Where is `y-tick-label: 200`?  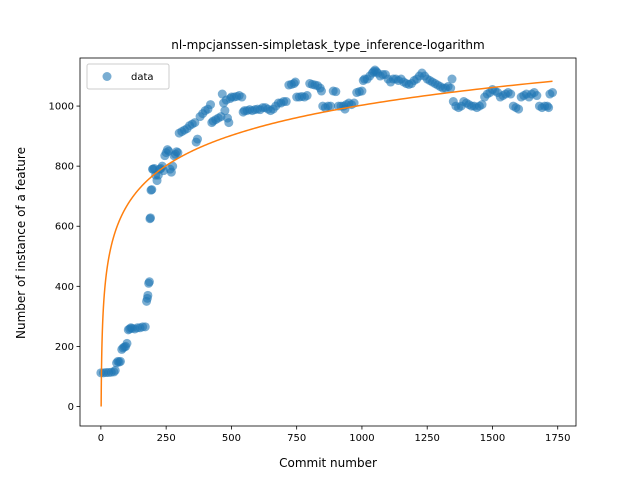 y-tick-label: 200 is located at coordinates (64, 347).